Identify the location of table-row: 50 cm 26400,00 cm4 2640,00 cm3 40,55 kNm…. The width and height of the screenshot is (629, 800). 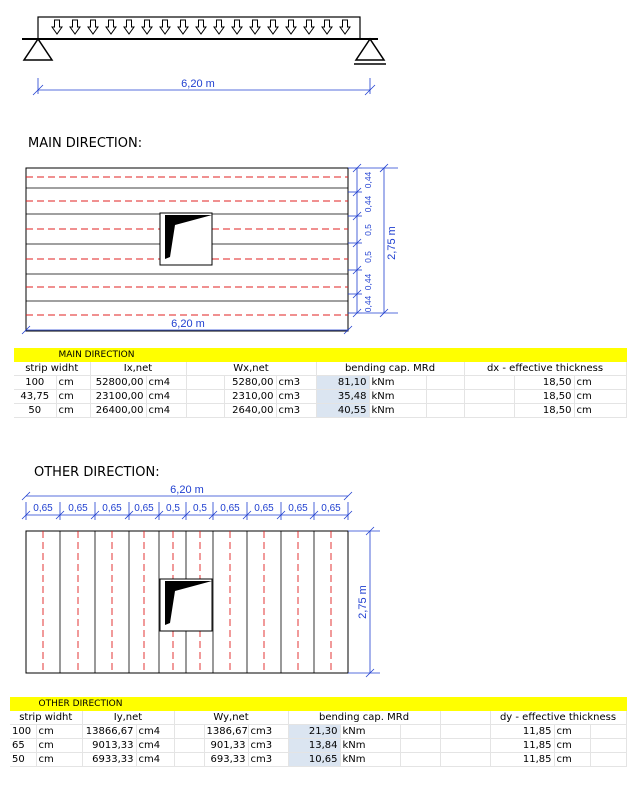
(320, 410).